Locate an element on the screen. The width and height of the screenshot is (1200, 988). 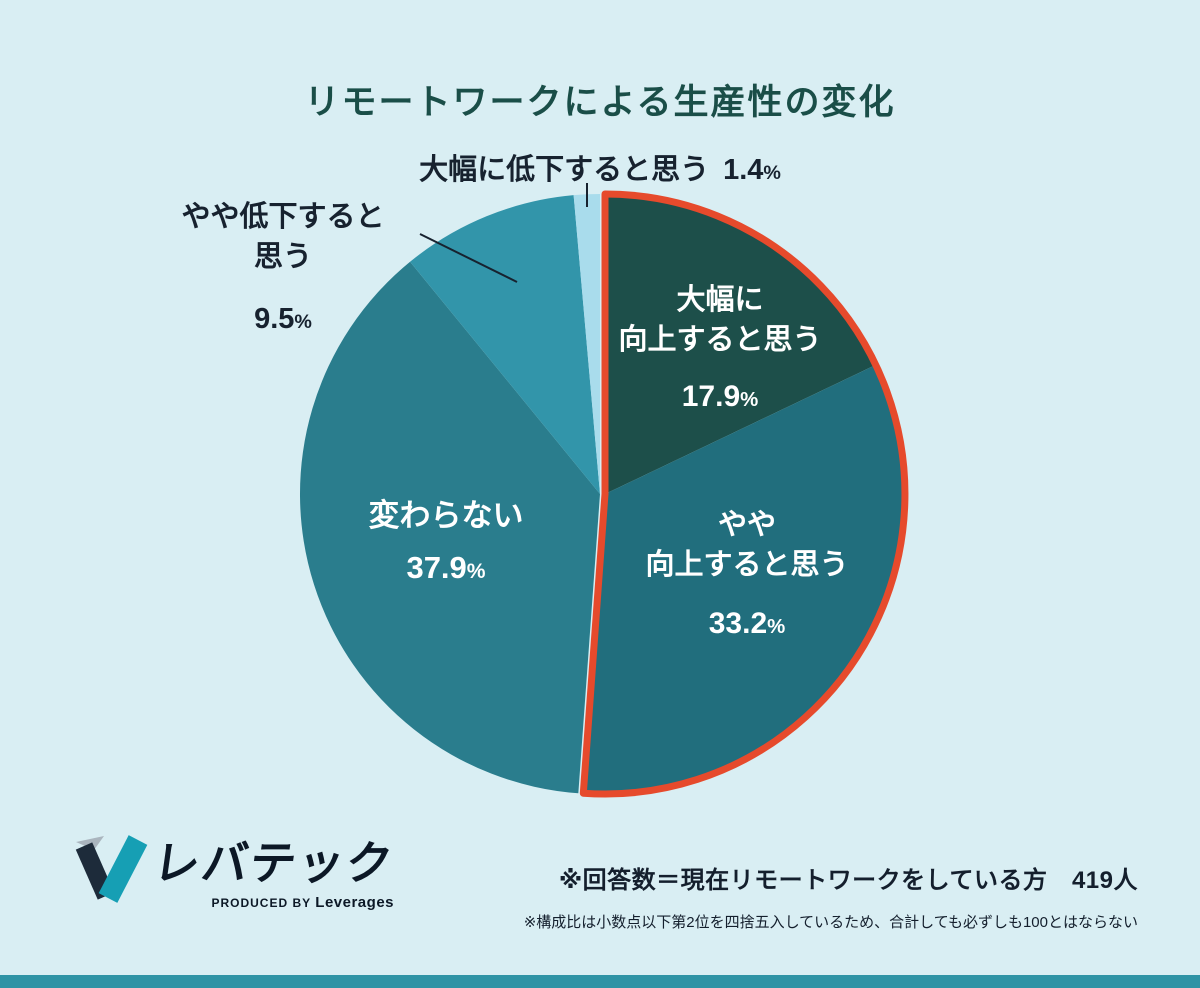
levtech-logo: レバテック PRODUCED BY Leverages is located at coordinates (234, 874).